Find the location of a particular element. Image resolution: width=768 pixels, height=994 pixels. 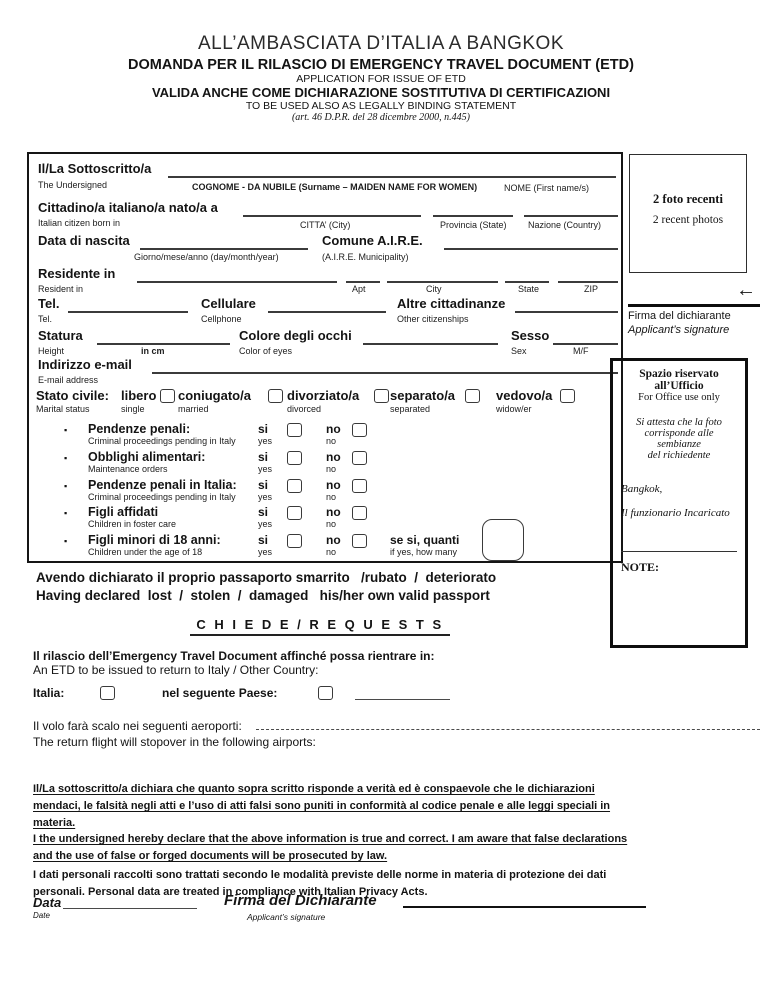

checkbox-q5-yes is located at coordinates (294, 541).